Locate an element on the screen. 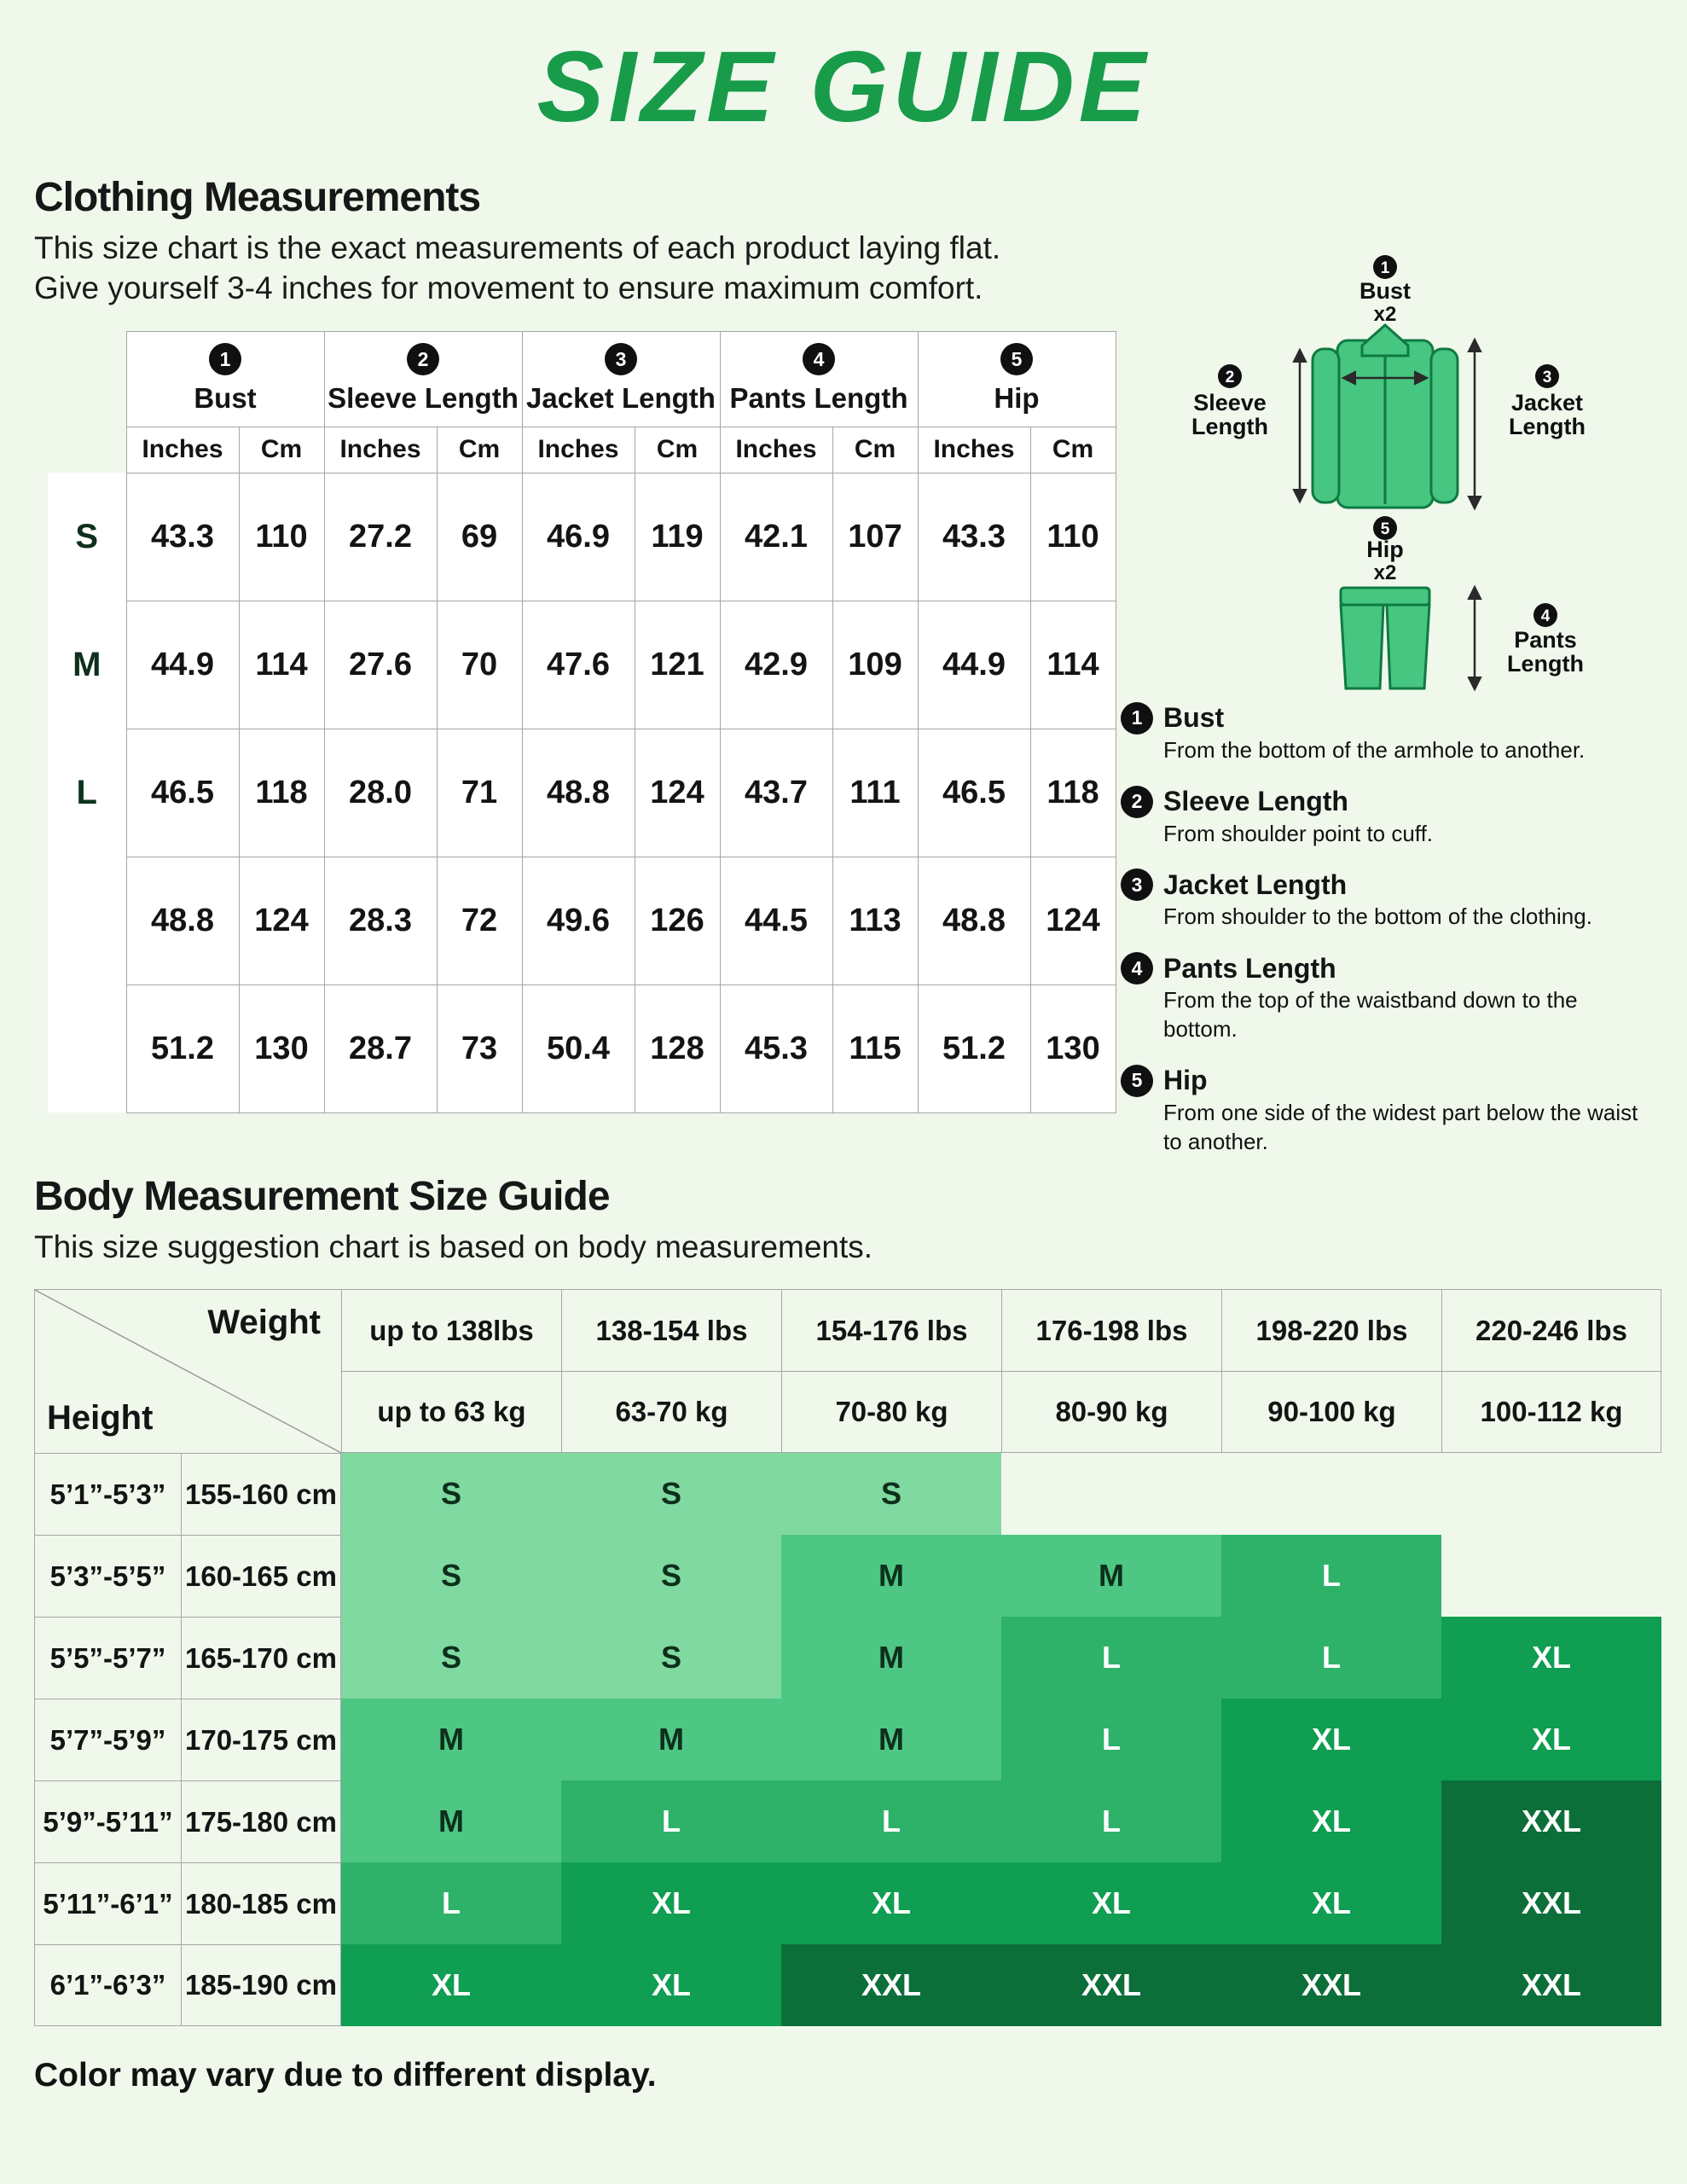 This screenshot has width=1687, height=2184. hip-x2-label: x2 is located at coordinates (1386, 572).